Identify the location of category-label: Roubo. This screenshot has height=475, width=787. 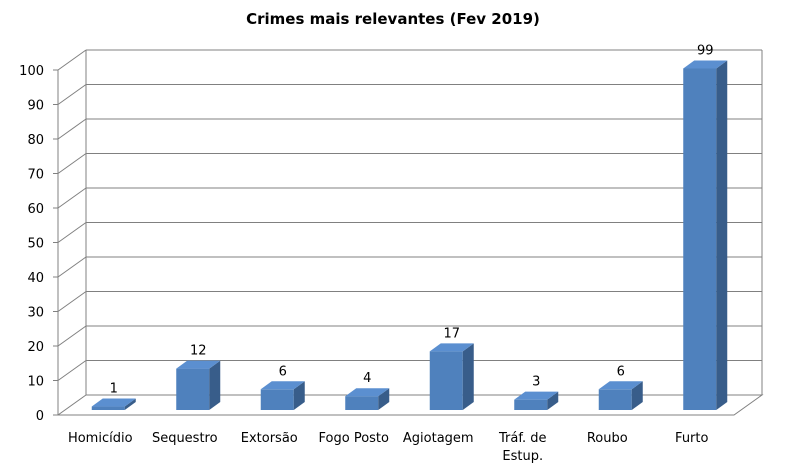
(607, 438).